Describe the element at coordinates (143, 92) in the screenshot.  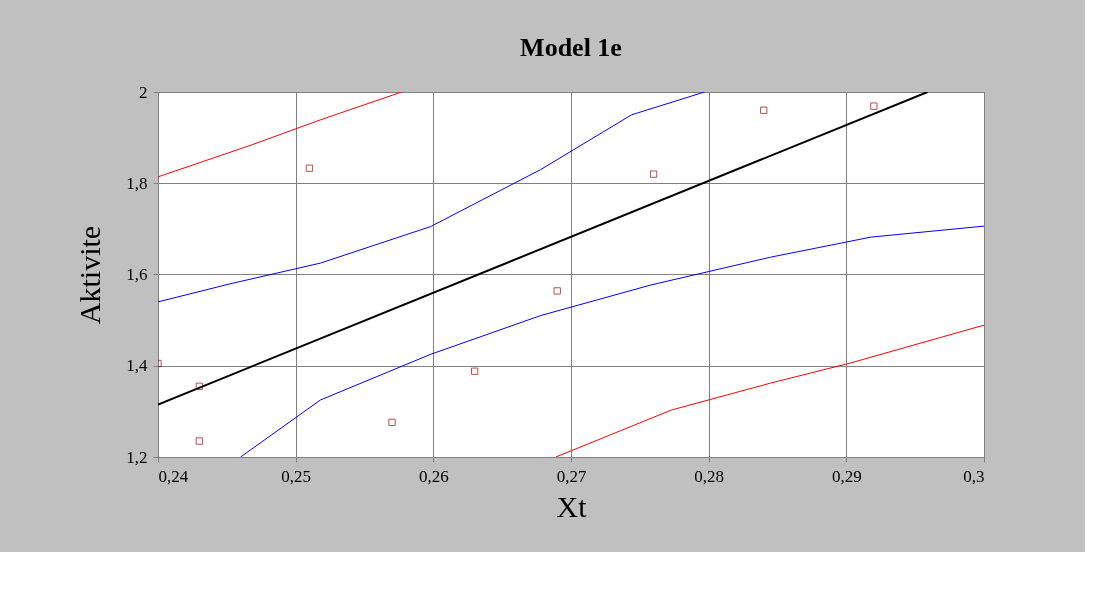
I see `y-tick-label: 2` at that location.